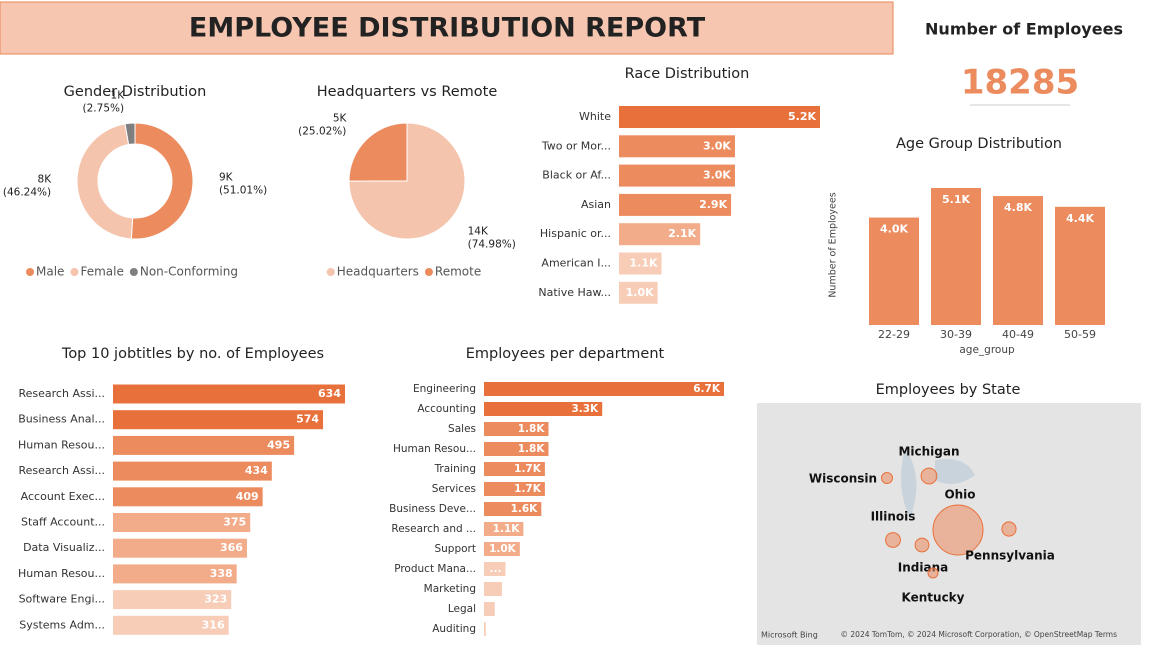 This screenshot has width=1152, height=650. I want to click on category-label: Accounting, so click(446, 409).